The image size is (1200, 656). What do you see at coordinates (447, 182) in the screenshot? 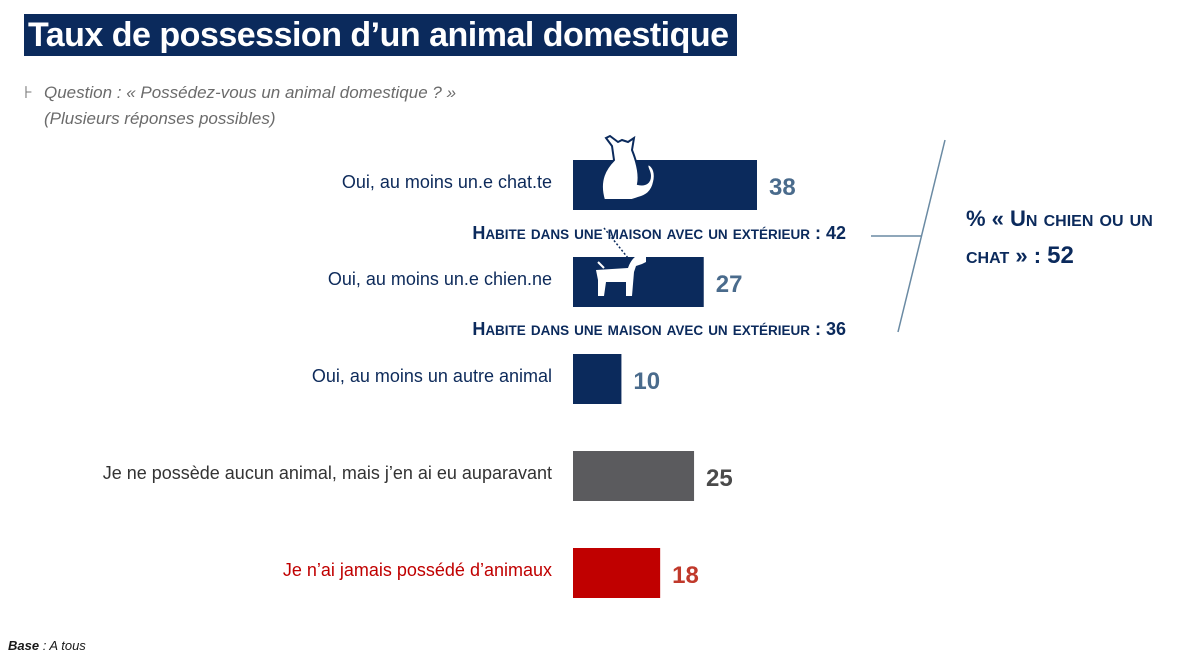
I see `category-label: Oui, au moins un.e chat.te` at bounding box center [447, 182].